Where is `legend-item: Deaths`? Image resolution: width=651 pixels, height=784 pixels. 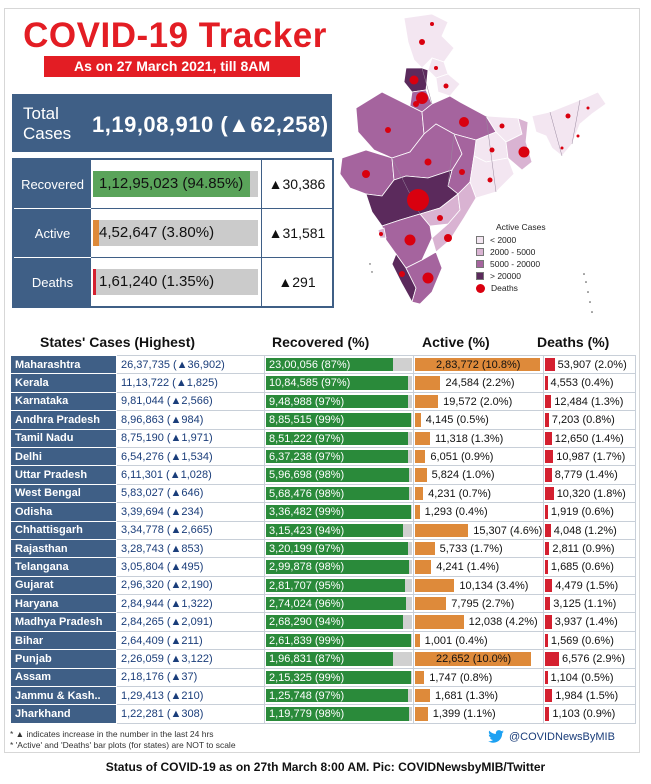 legend-item: Deaths is located at coordinates (511, 288).